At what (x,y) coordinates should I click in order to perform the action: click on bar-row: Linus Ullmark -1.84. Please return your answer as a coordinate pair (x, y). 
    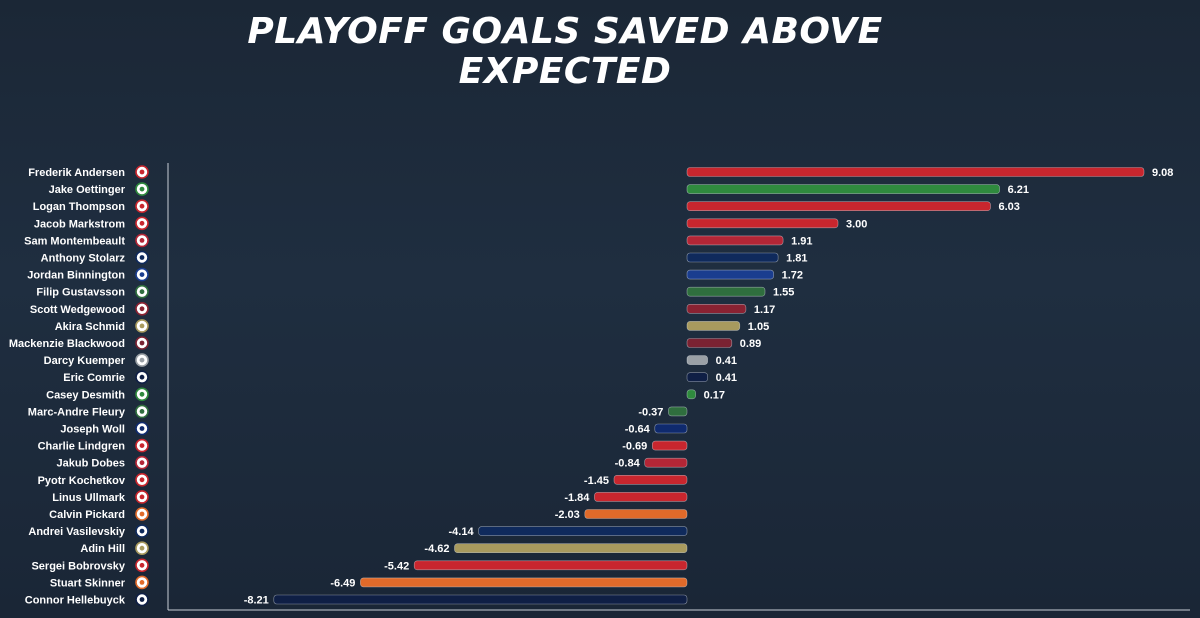
    Looking at the image, I should click on (370, 497).